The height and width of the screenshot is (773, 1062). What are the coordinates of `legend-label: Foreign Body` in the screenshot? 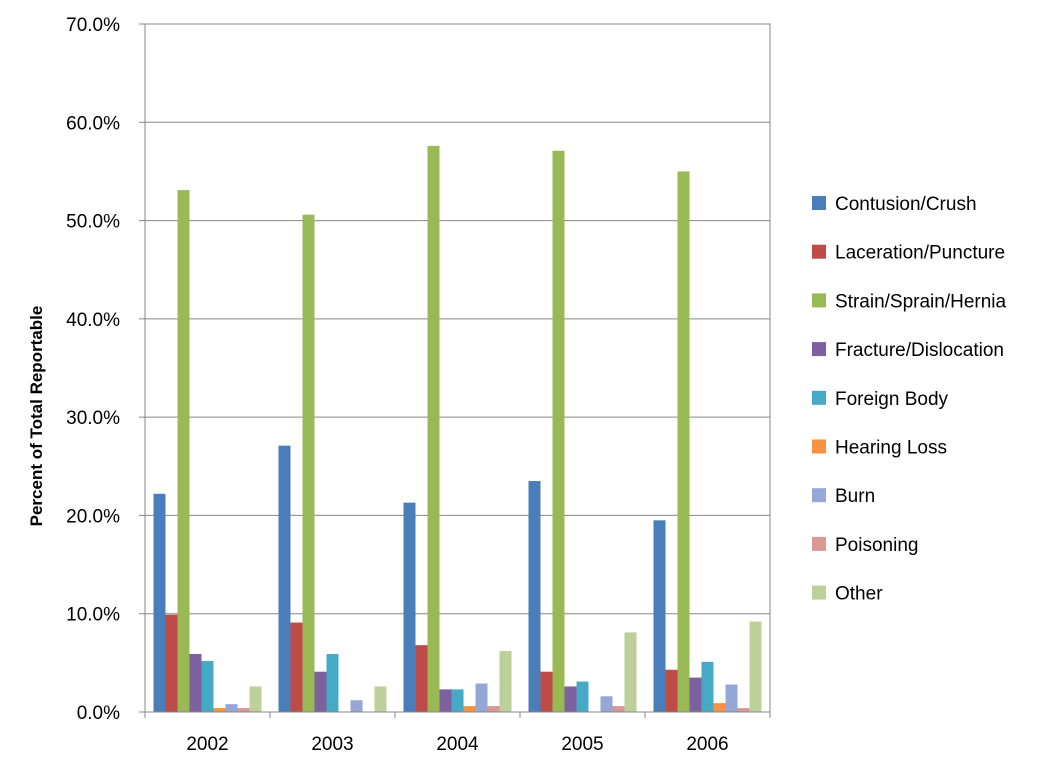 It's located at (892, 399).